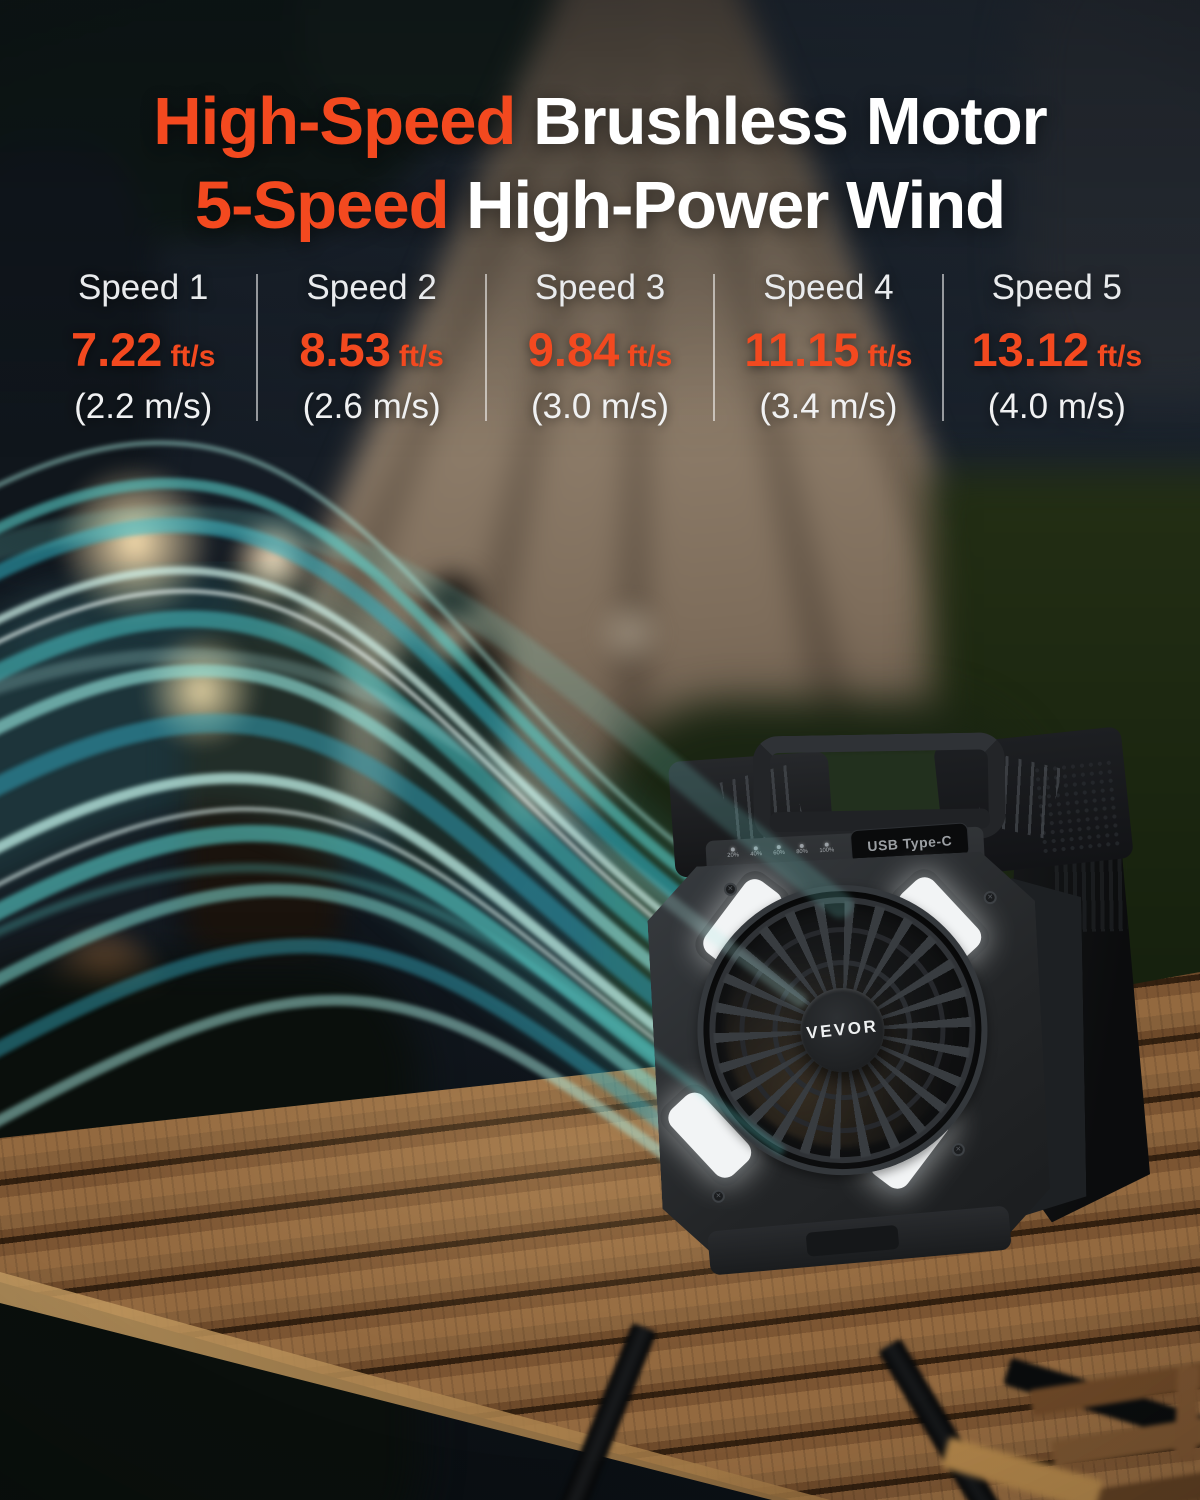 Image resolution: width=1200 pixels, height=1500 pixels. I want to click on speed-label: Speed 3, so click(600, 287).